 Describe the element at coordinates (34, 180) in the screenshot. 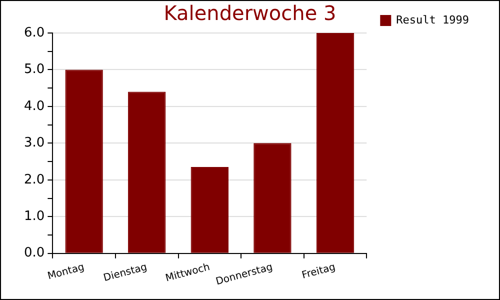

I see `y-tick-label: 2.0` at that location.